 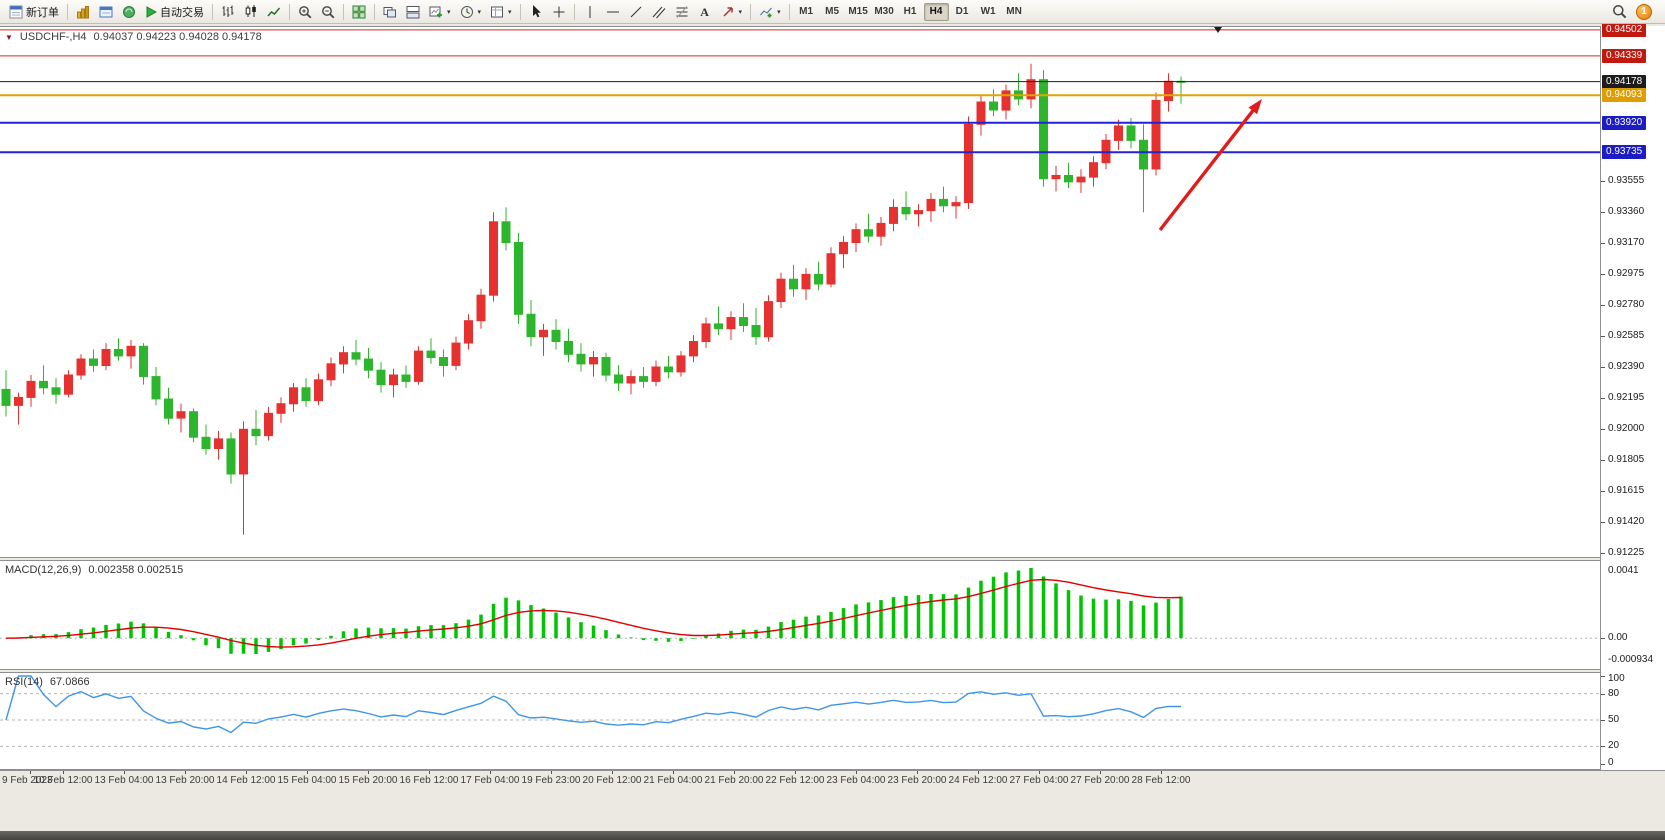 What do you see at coordinates (795, 780) in the screenshot?
I see `time-axis-label: 22 Feb 12:00` at bounding box center [795, 780].